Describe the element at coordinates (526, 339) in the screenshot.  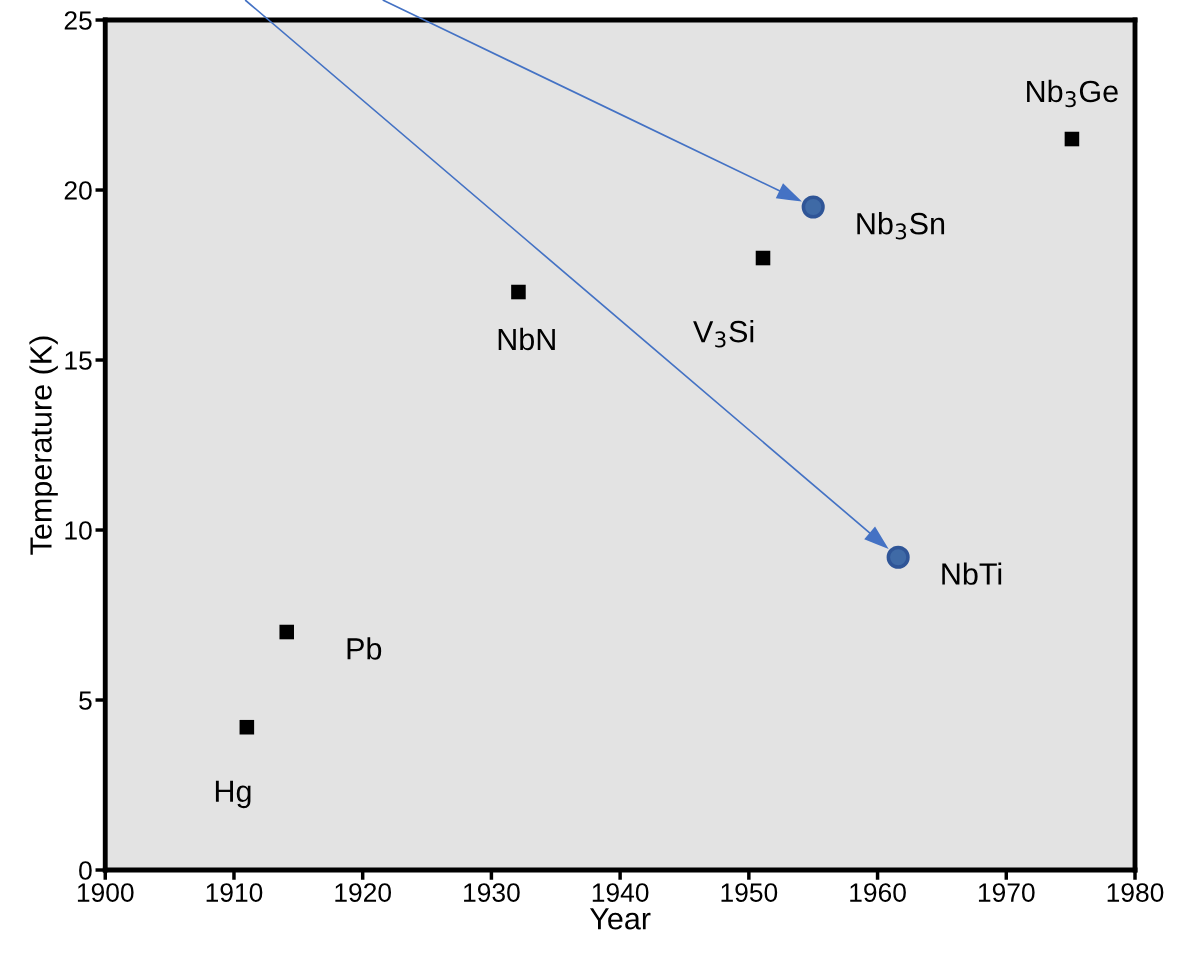
I see `annotation: NbN` at that location.